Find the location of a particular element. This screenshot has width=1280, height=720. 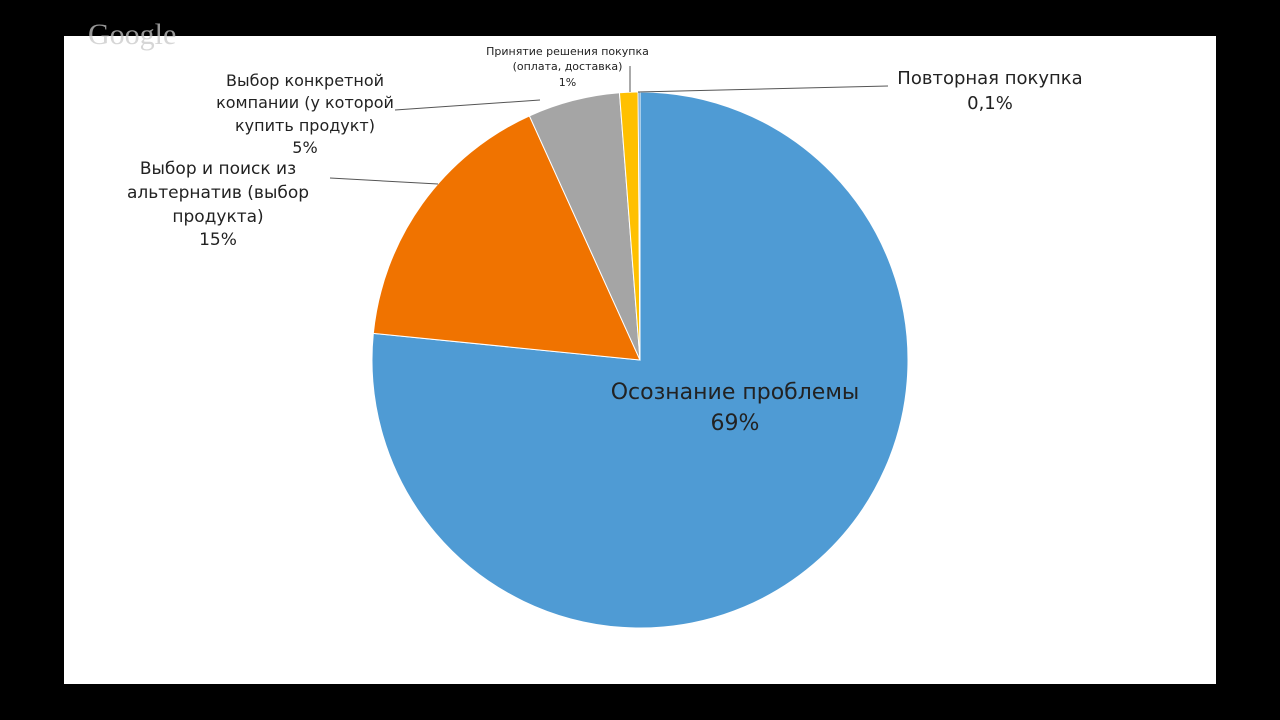

value-label: 69% is located at coordinates (735, 423).